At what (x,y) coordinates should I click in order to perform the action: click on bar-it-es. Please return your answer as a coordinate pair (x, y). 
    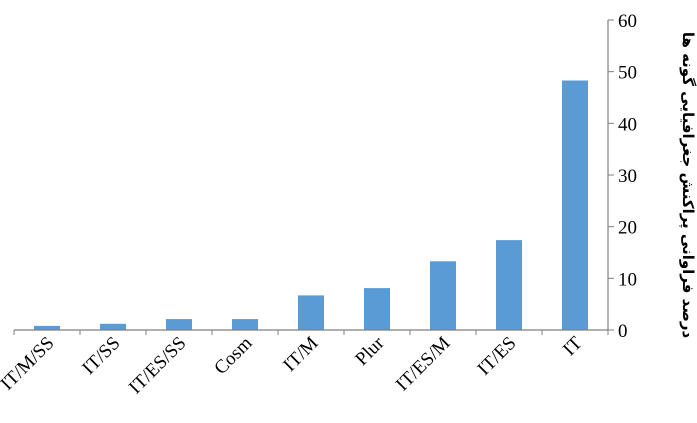
    Looking at the image, I should click on (509, 285).